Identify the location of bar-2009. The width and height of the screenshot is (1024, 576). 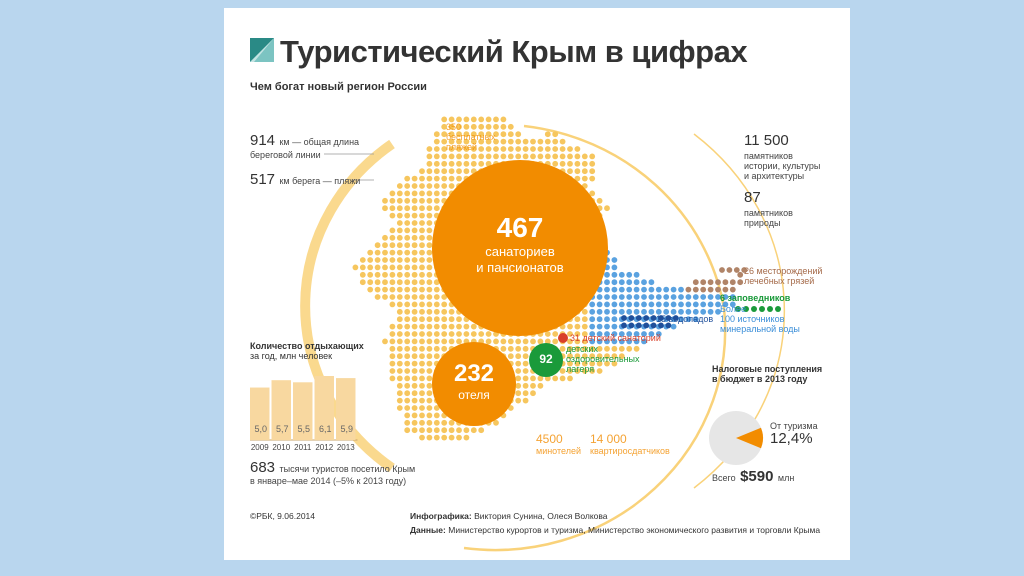
(260, 413).